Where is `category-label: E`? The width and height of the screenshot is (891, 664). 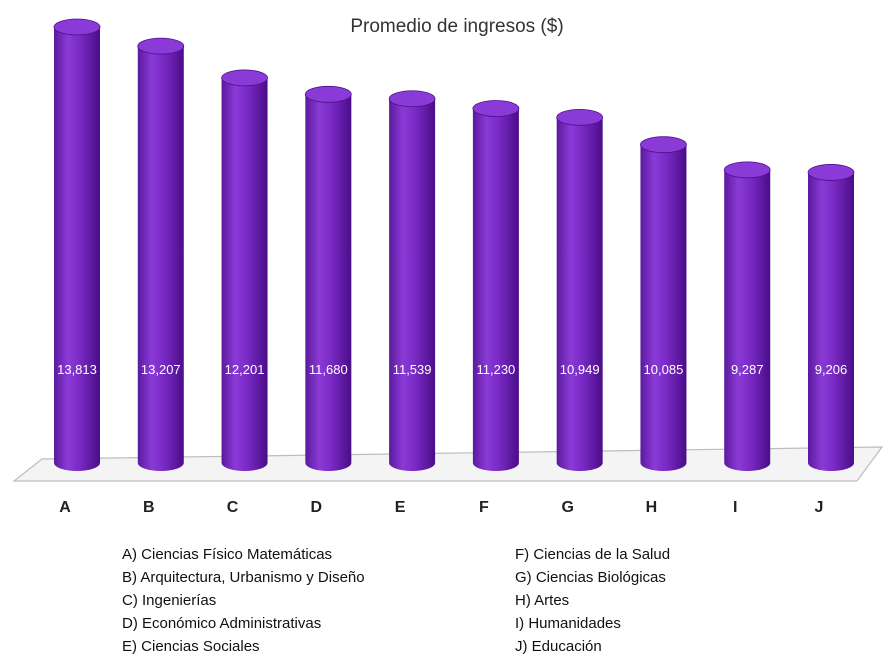
category-label: E is located at coordinates (400, 507).